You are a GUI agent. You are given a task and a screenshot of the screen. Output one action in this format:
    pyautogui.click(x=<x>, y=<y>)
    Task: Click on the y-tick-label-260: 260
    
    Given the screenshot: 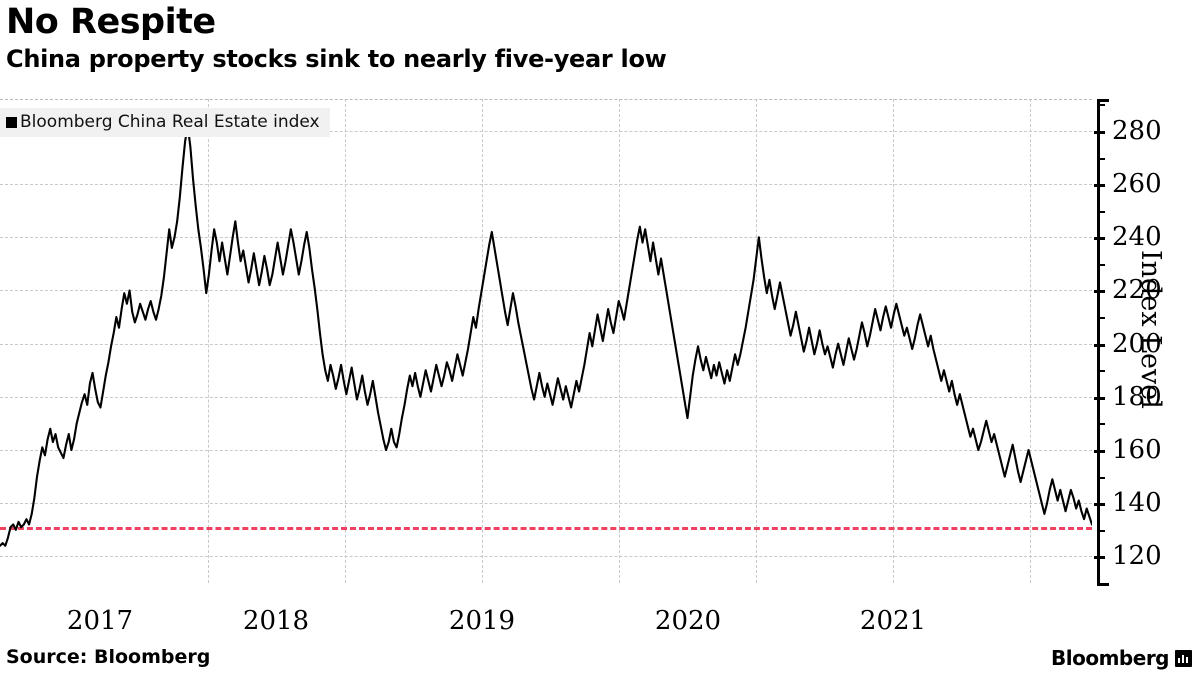 What is the action you would take?
    pyautogui.click(x=1137, y=184)
    